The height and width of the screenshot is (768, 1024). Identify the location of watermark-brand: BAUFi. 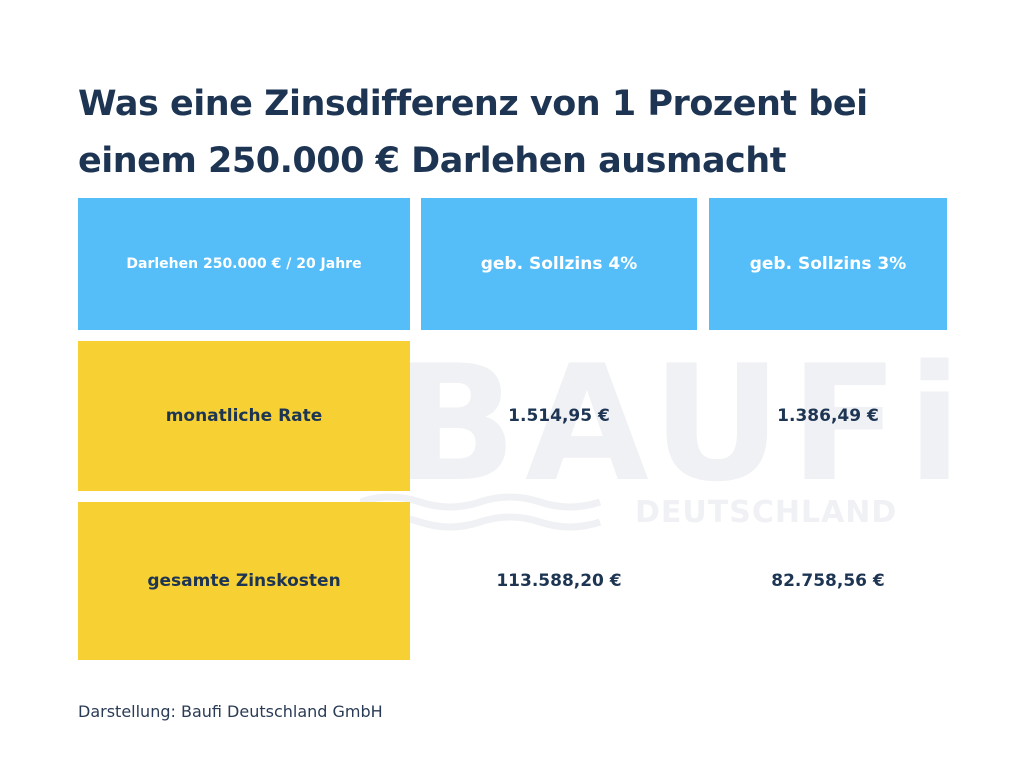
(682, 423).